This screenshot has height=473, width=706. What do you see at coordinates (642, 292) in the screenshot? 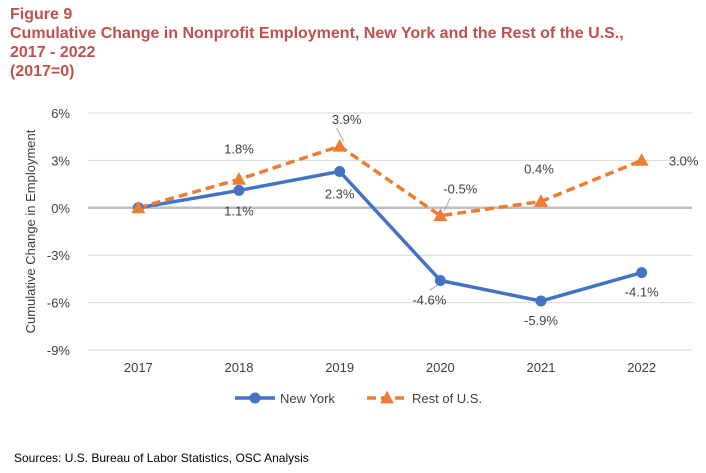
I see `new-york-data-label: -4.1%` at bounding box center [642, 292].